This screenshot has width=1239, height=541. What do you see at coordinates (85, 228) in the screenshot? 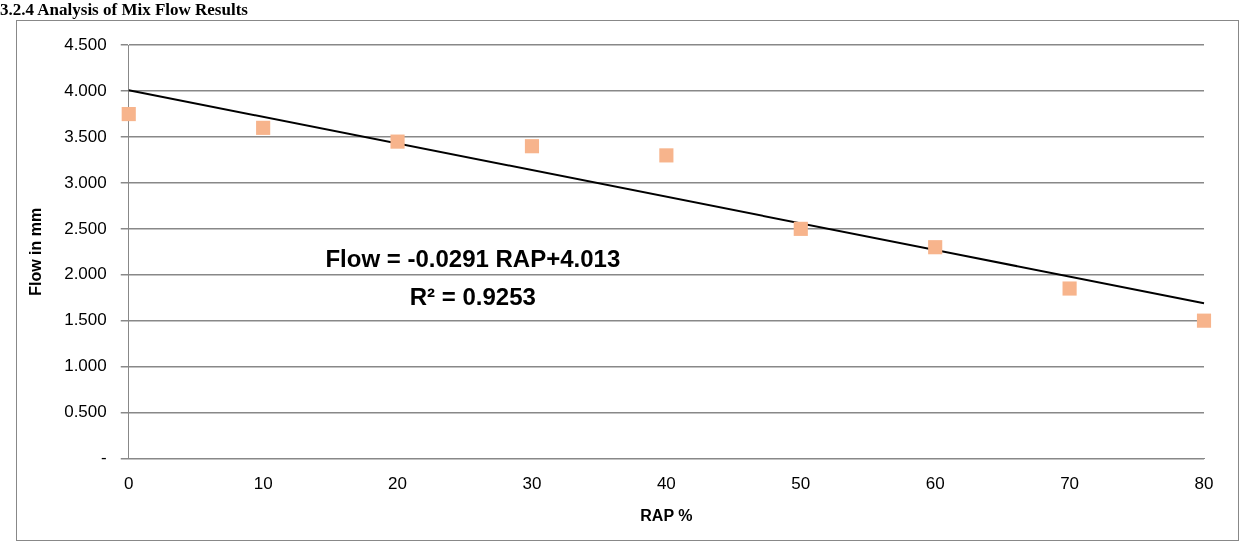
I see `y-tick-label: 2.500` at bounding box center [85, 228].